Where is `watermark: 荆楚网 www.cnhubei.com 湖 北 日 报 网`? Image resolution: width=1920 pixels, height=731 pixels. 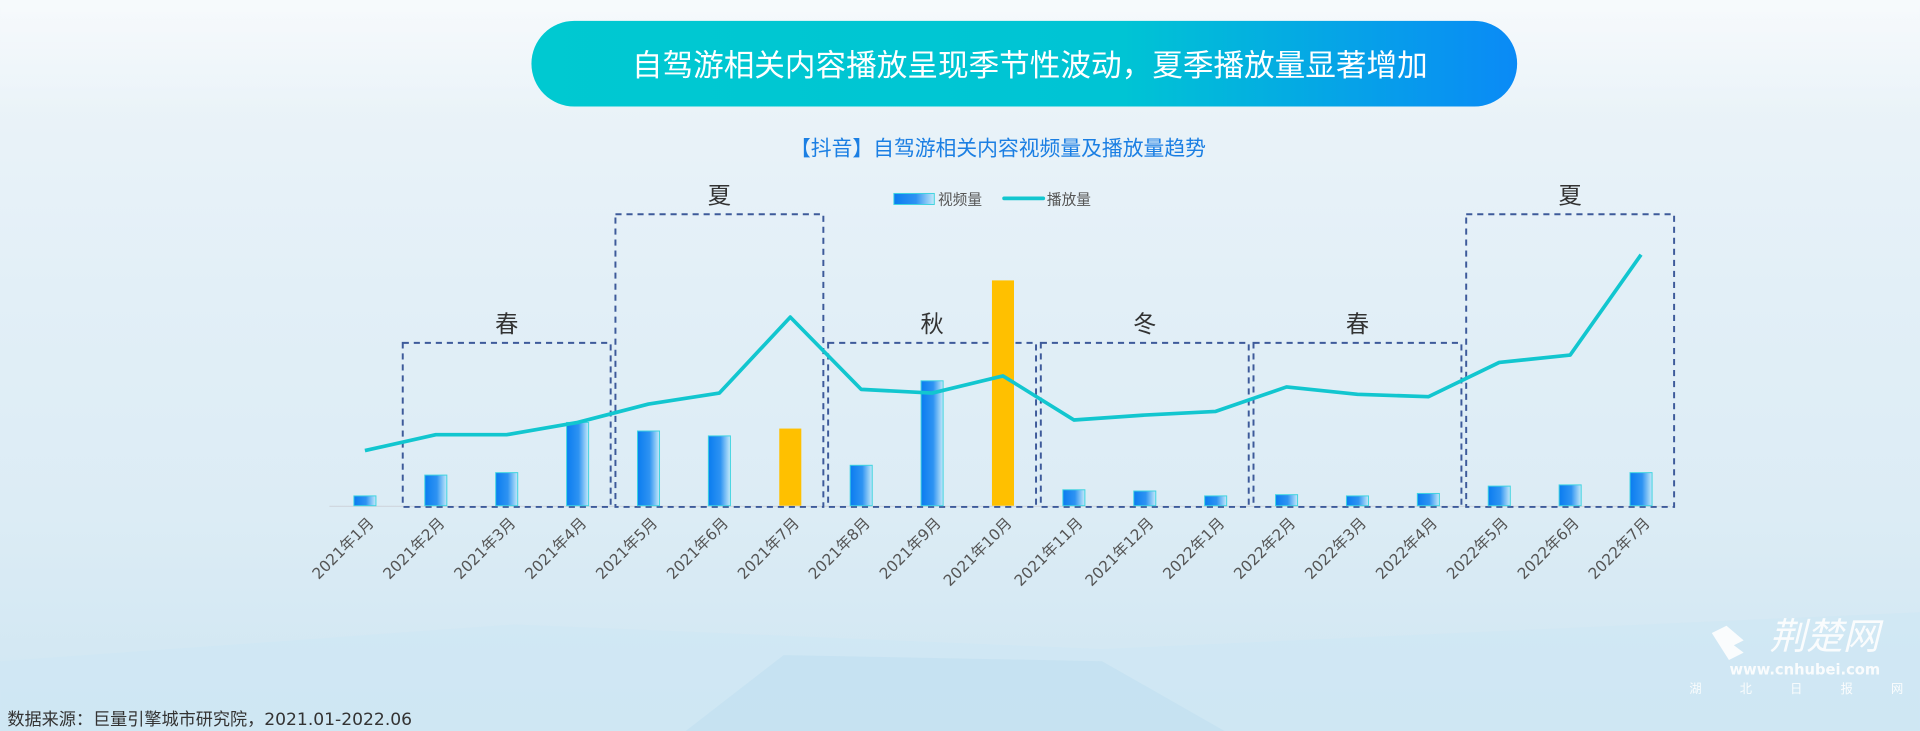 watermark: 荆楚网 www.cnhubei.com 湖 北 日 报 网 is located at coordinates (1804, 655).